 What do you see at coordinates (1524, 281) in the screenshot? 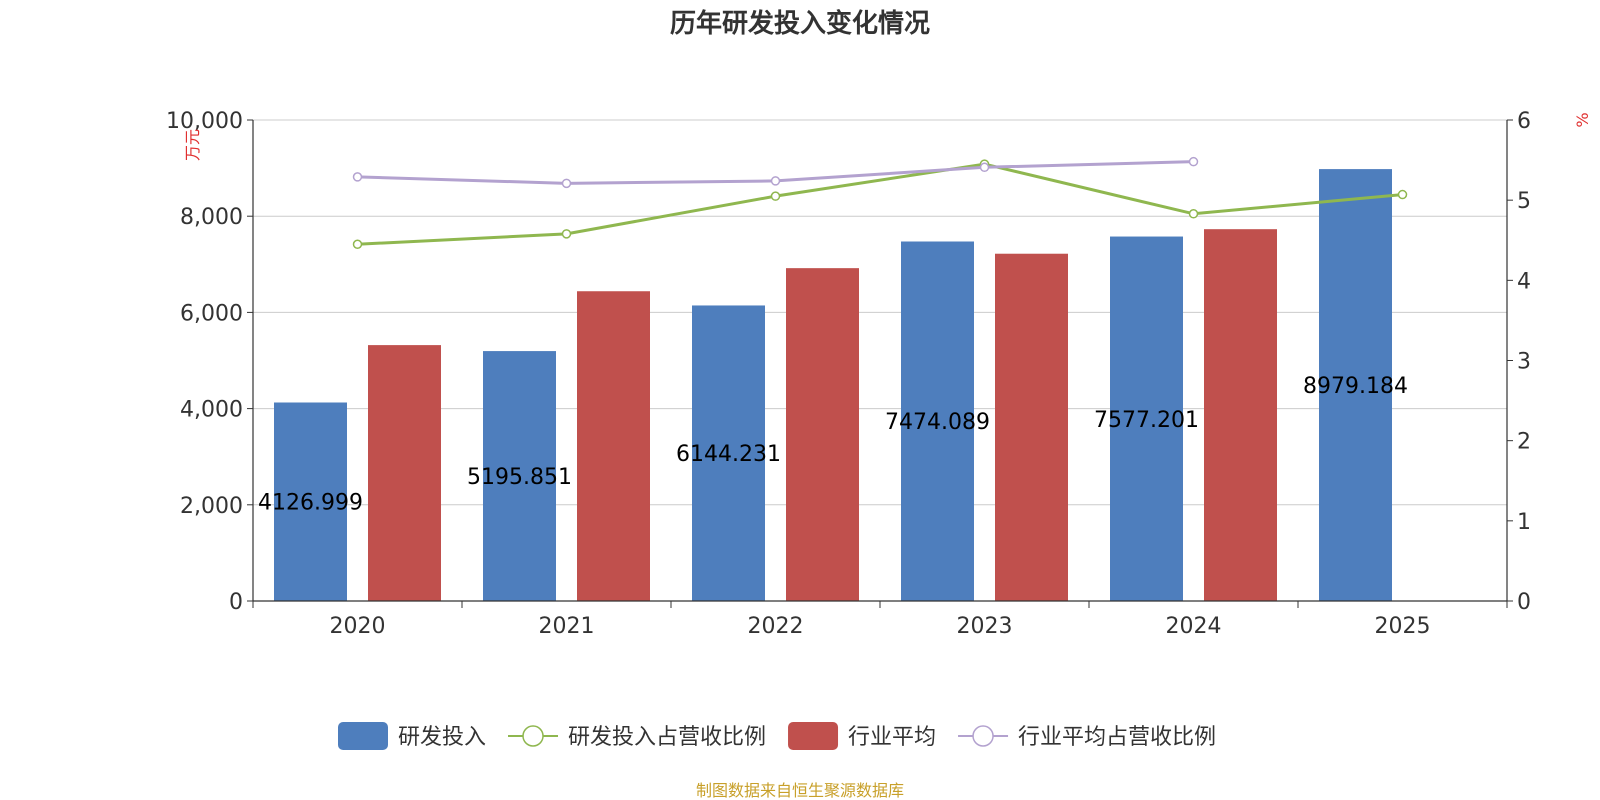
I see `right-axis-tick-label: 4` at bounding box center [1524, 281].